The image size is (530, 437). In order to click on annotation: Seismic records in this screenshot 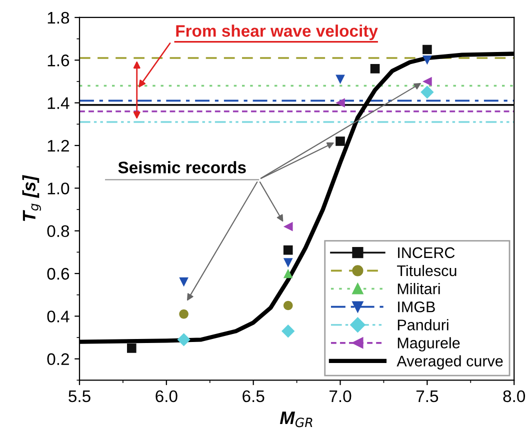, I will do `click(182, 167)`.